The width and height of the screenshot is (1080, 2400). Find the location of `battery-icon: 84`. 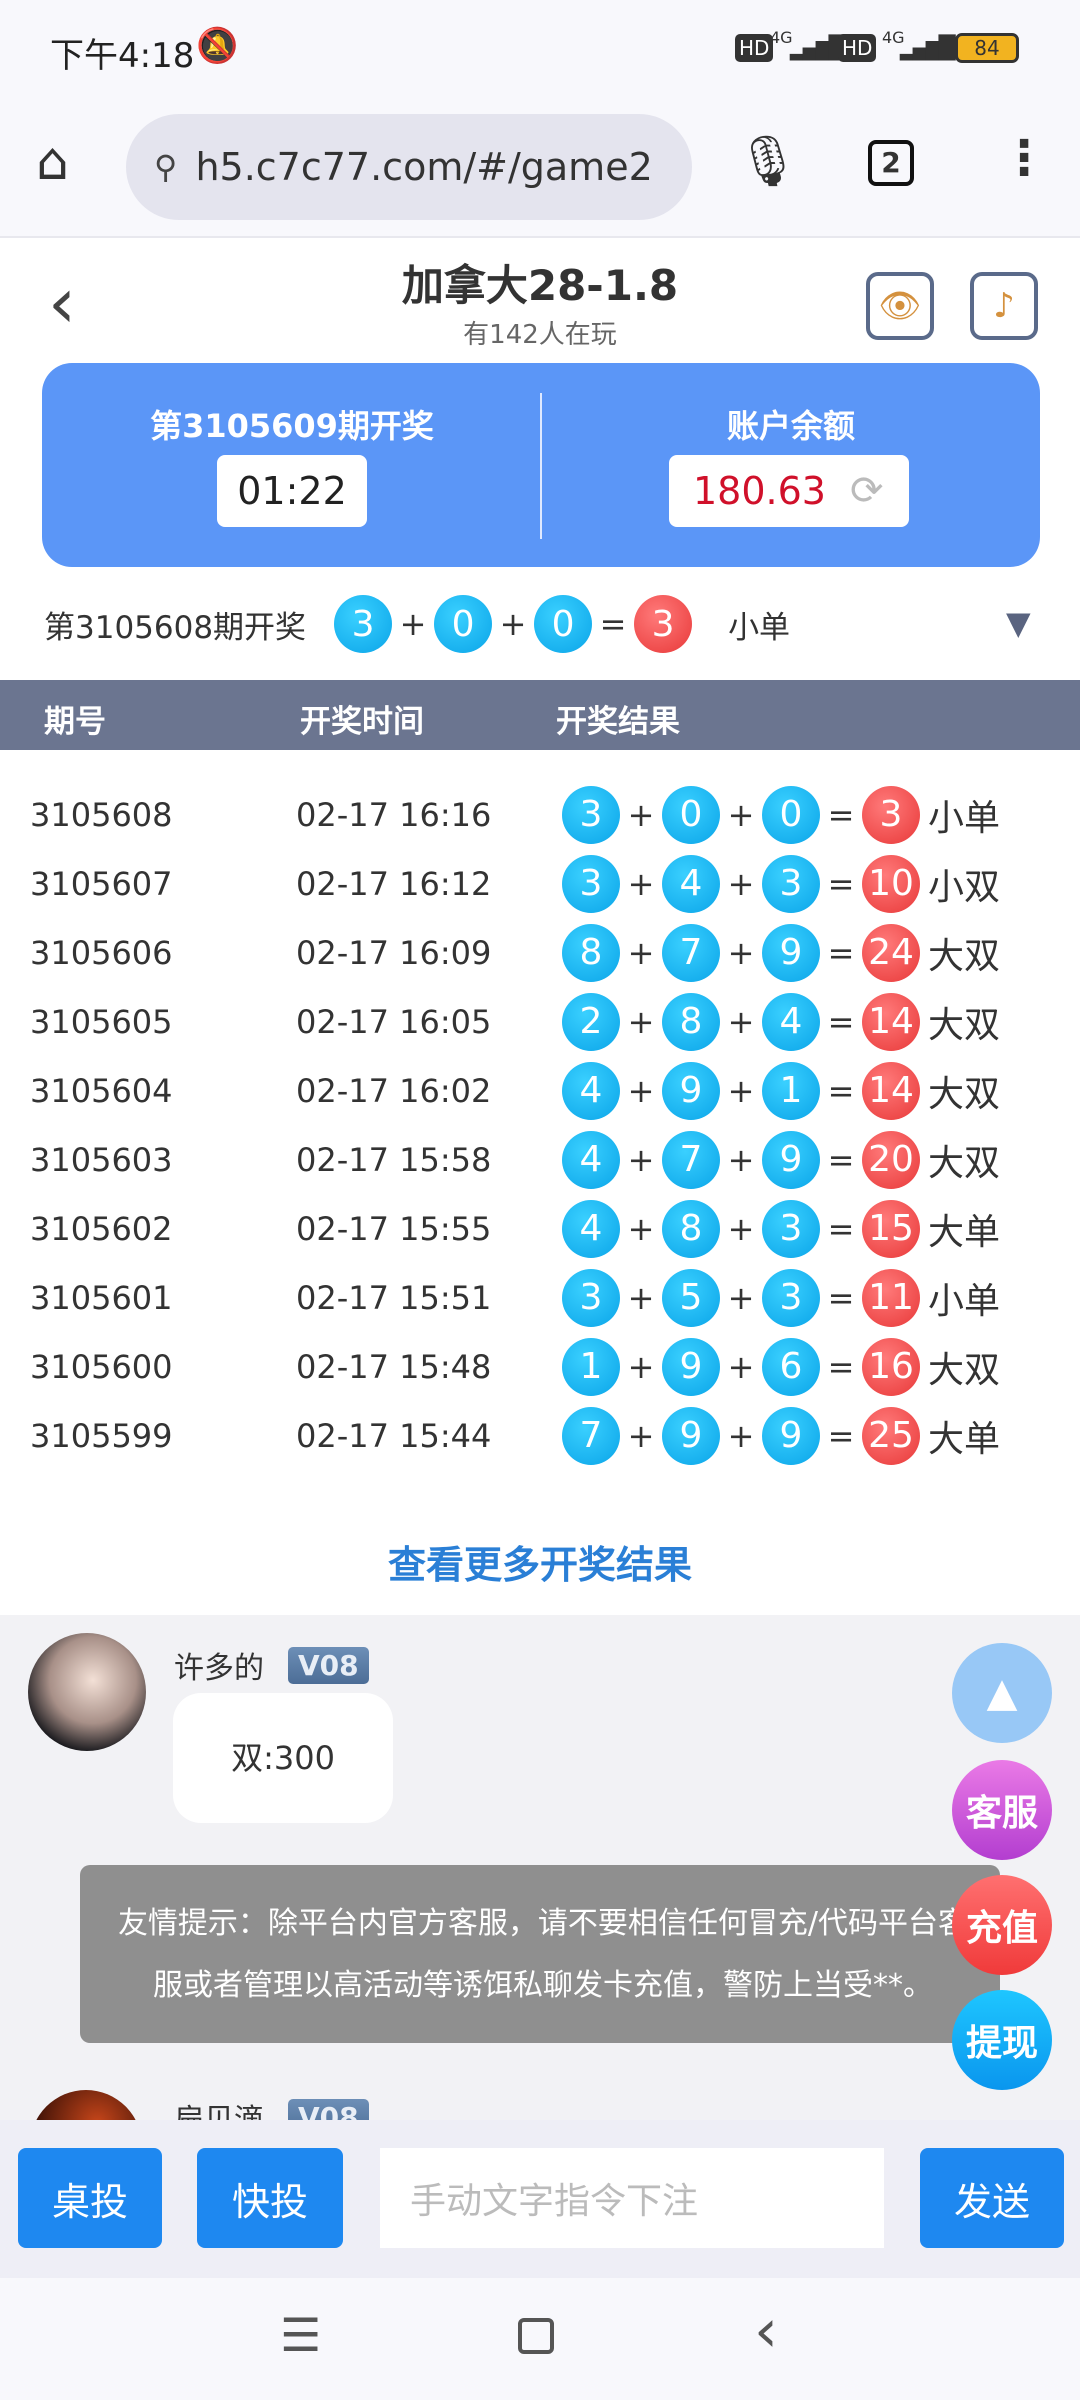

battery-icon: 84 is located at coordinates (987, 48).